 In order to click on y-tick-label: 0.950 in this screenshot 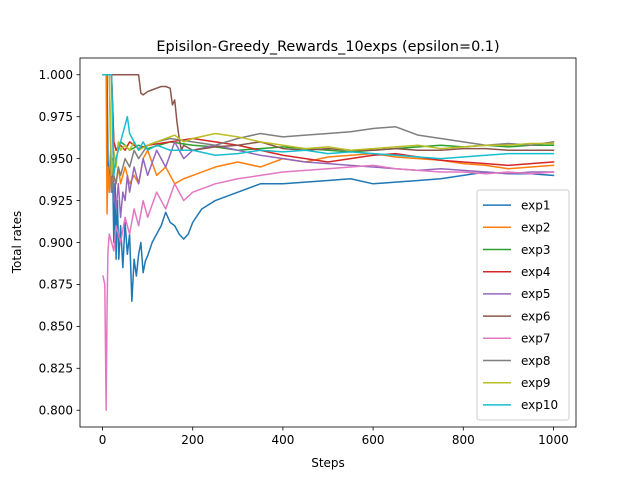, I will do `click(56, 159)`.